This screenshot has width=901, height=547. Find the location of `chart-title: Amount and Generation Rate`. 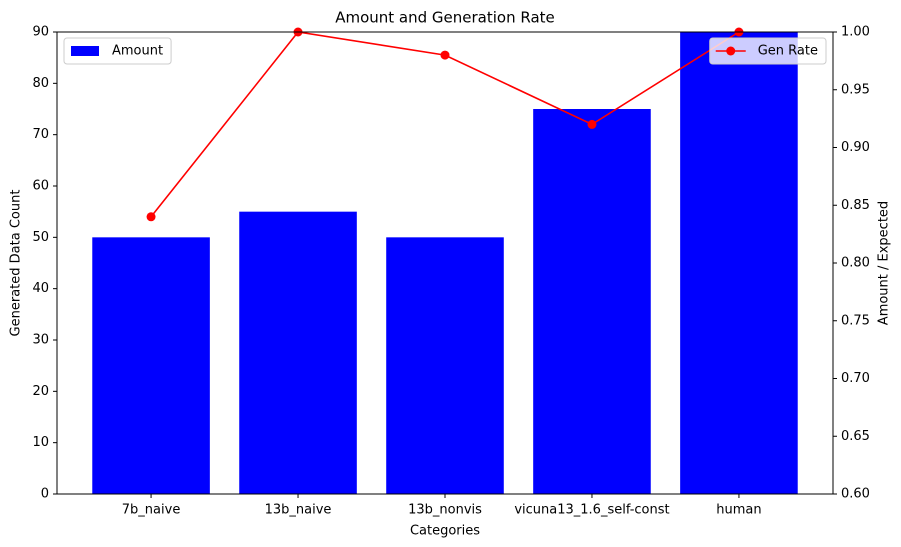

chart-title: Amount and Generation Rate is located at coordinates (445, 18).